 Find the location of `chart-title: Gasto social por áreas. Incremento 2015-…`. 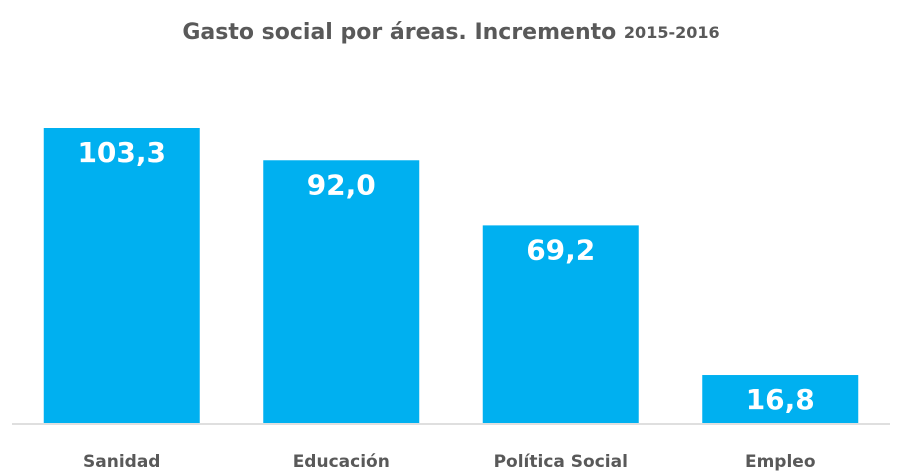

chart-title: Gasto social por áreas. Incremento 2015-… is located at coordinates (450, 32).